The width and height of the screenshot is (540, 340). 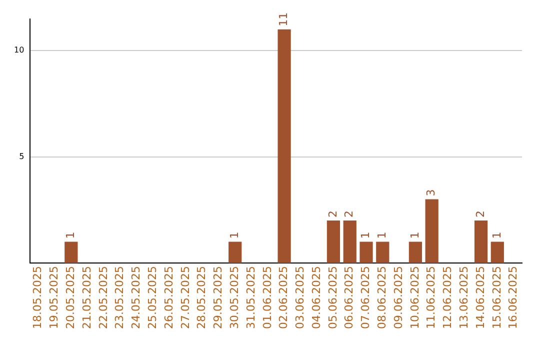 What do you see at coordinates (71, 298) in the screenshot?
I see `x-tick-label: 20.05.2025` at bounding box center [71, 298].